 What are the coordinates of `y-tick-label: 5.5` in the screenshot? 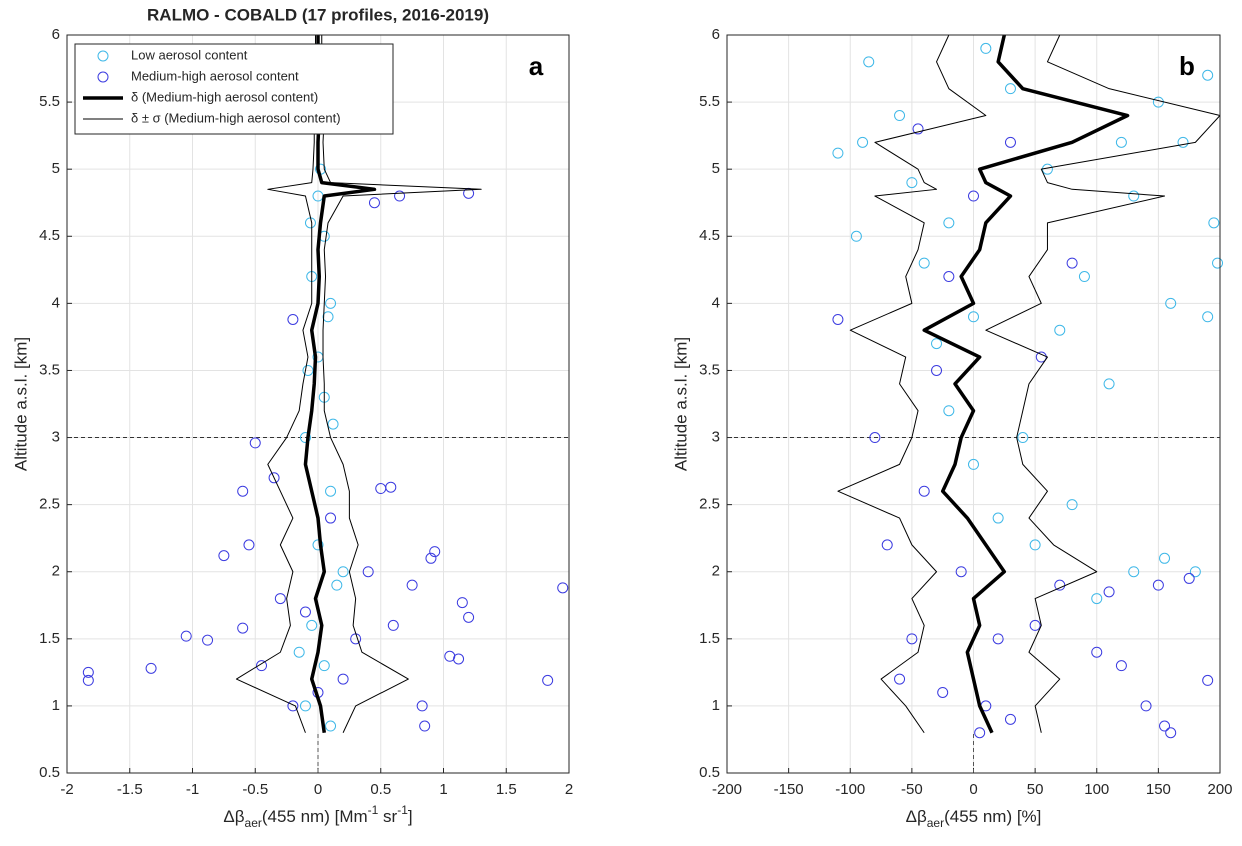 It's located at (709, 101).